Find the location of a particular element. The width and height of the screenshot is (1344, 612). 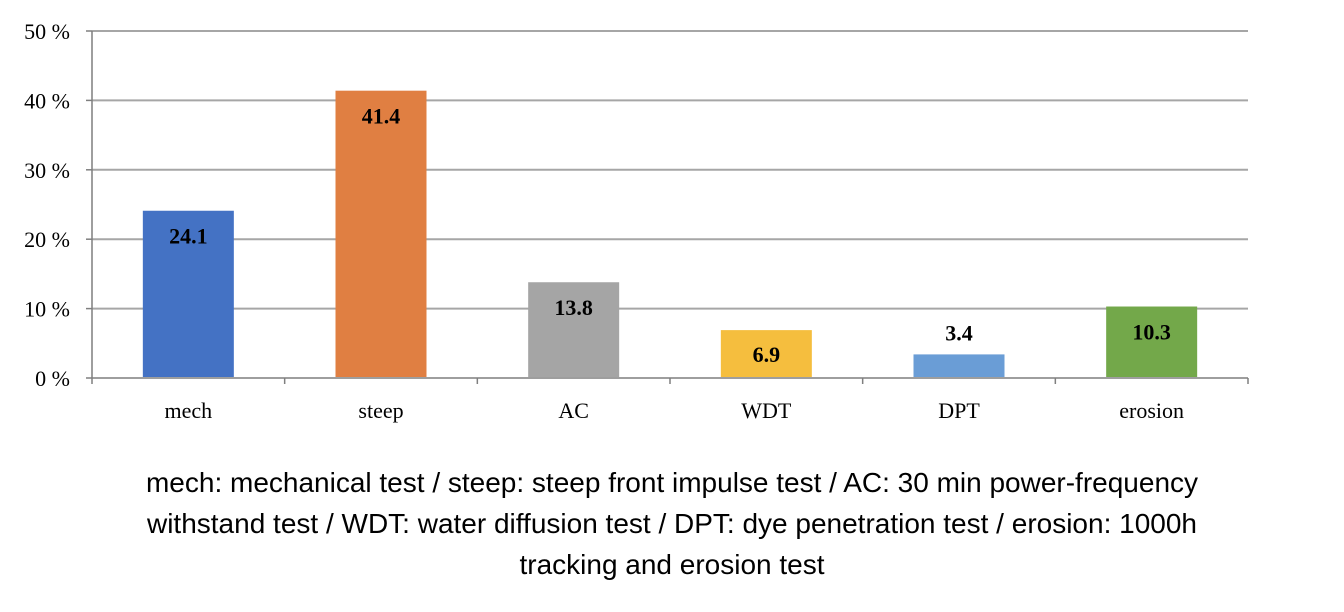

data-label-mech: 24.1 is located at coordinates (188, 236).